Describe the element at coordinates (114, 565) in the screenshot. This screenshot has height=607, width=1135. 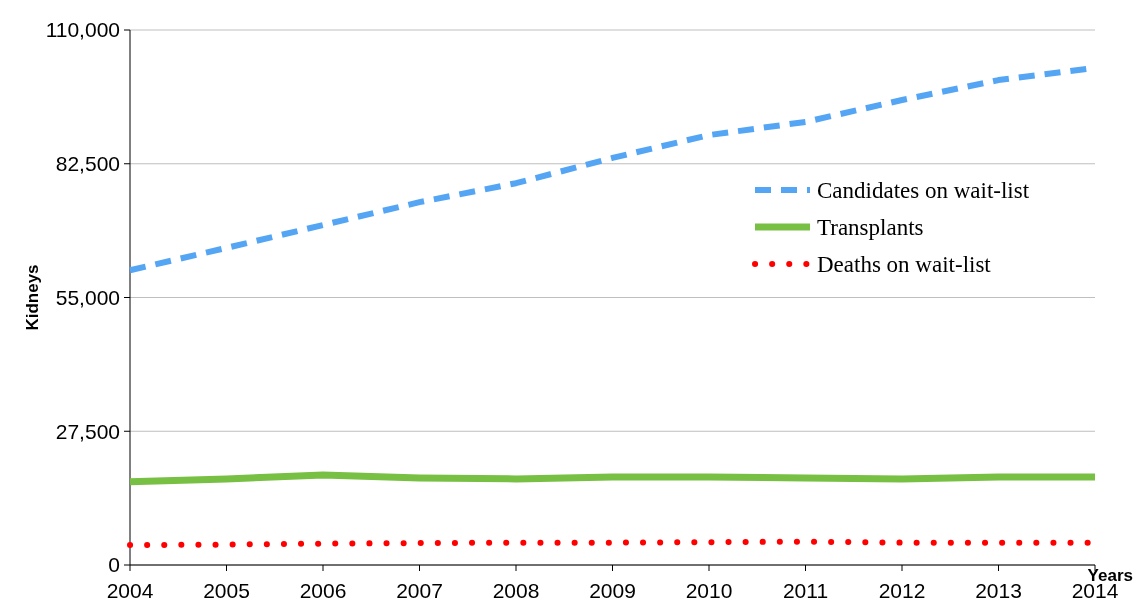
I see `y-tick-label: 0` at that location.